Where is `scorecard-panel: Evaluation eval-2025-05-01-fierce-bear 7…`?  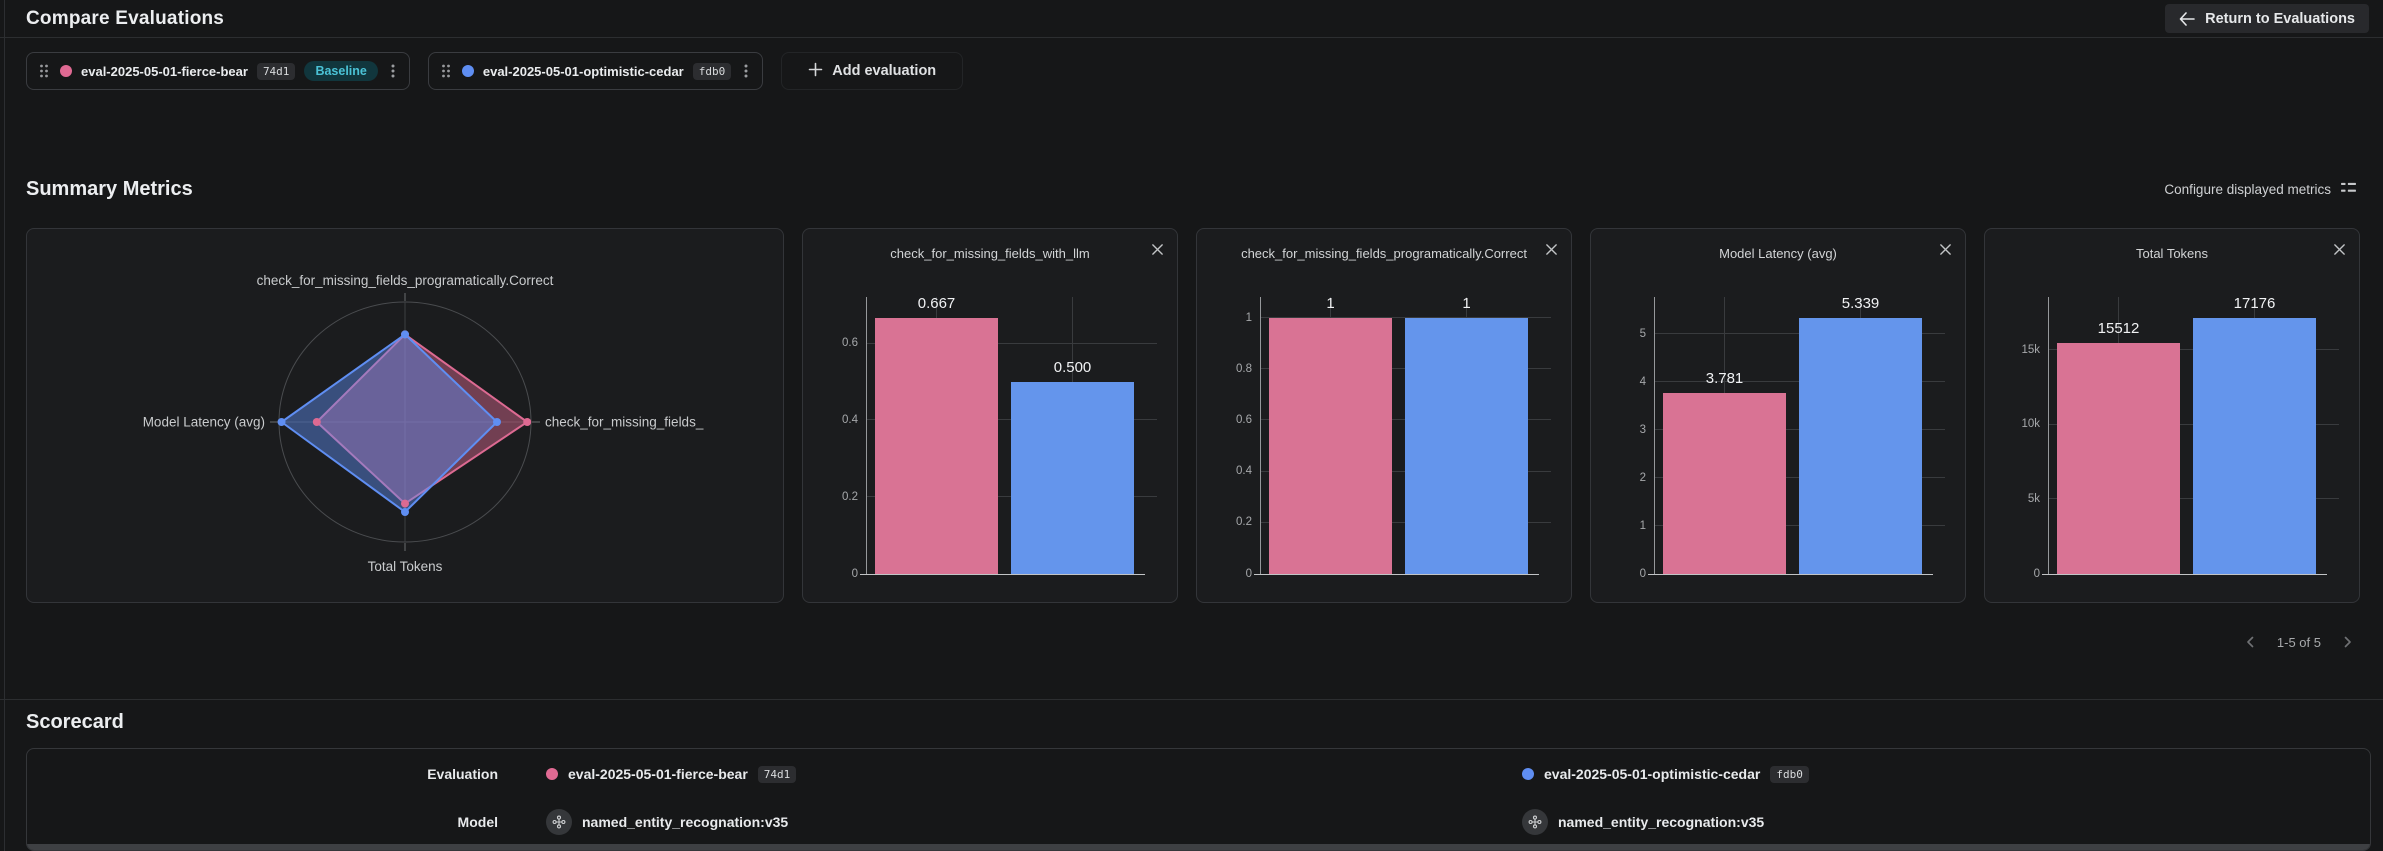 scorecard-panel: Evaluation eval-2025-05-01-fierce-bear 7… is located at coordinates (1198, 799).